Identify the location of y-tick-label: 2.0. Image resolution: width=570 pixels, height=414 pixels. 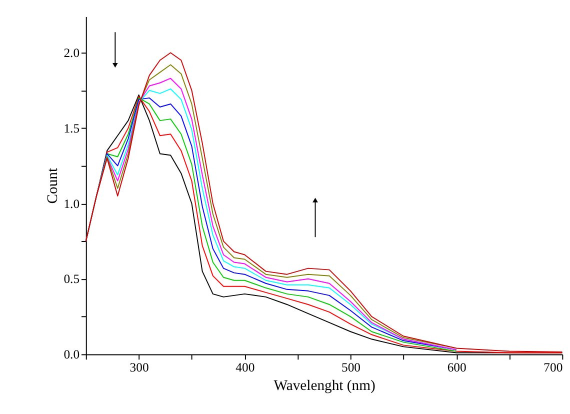
(72, 53).